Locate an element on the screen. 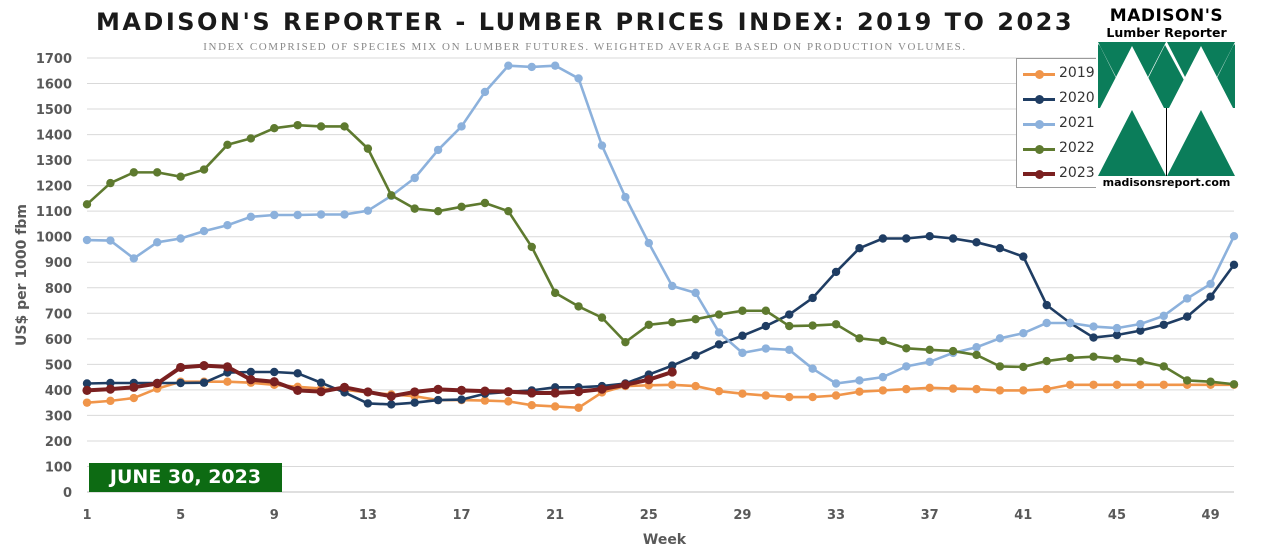 The height and width of the screenshot is (553, 1261). x-tick-label: 1 is located at coordinates (86, 515).